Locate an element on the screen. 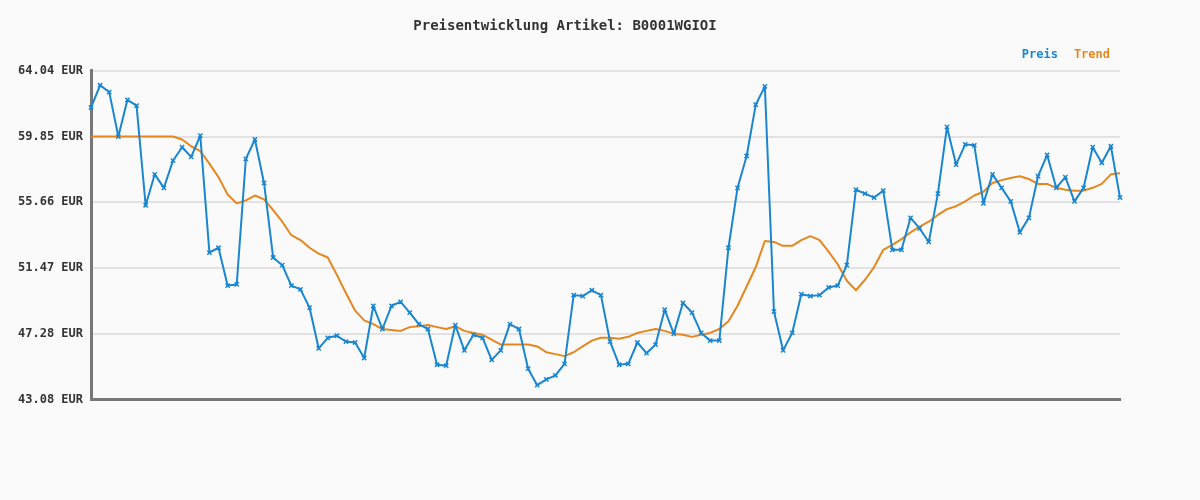 The image size is (1200, 500). y-tick-label: 47.28 EUR is located at coordinates (50, 332).